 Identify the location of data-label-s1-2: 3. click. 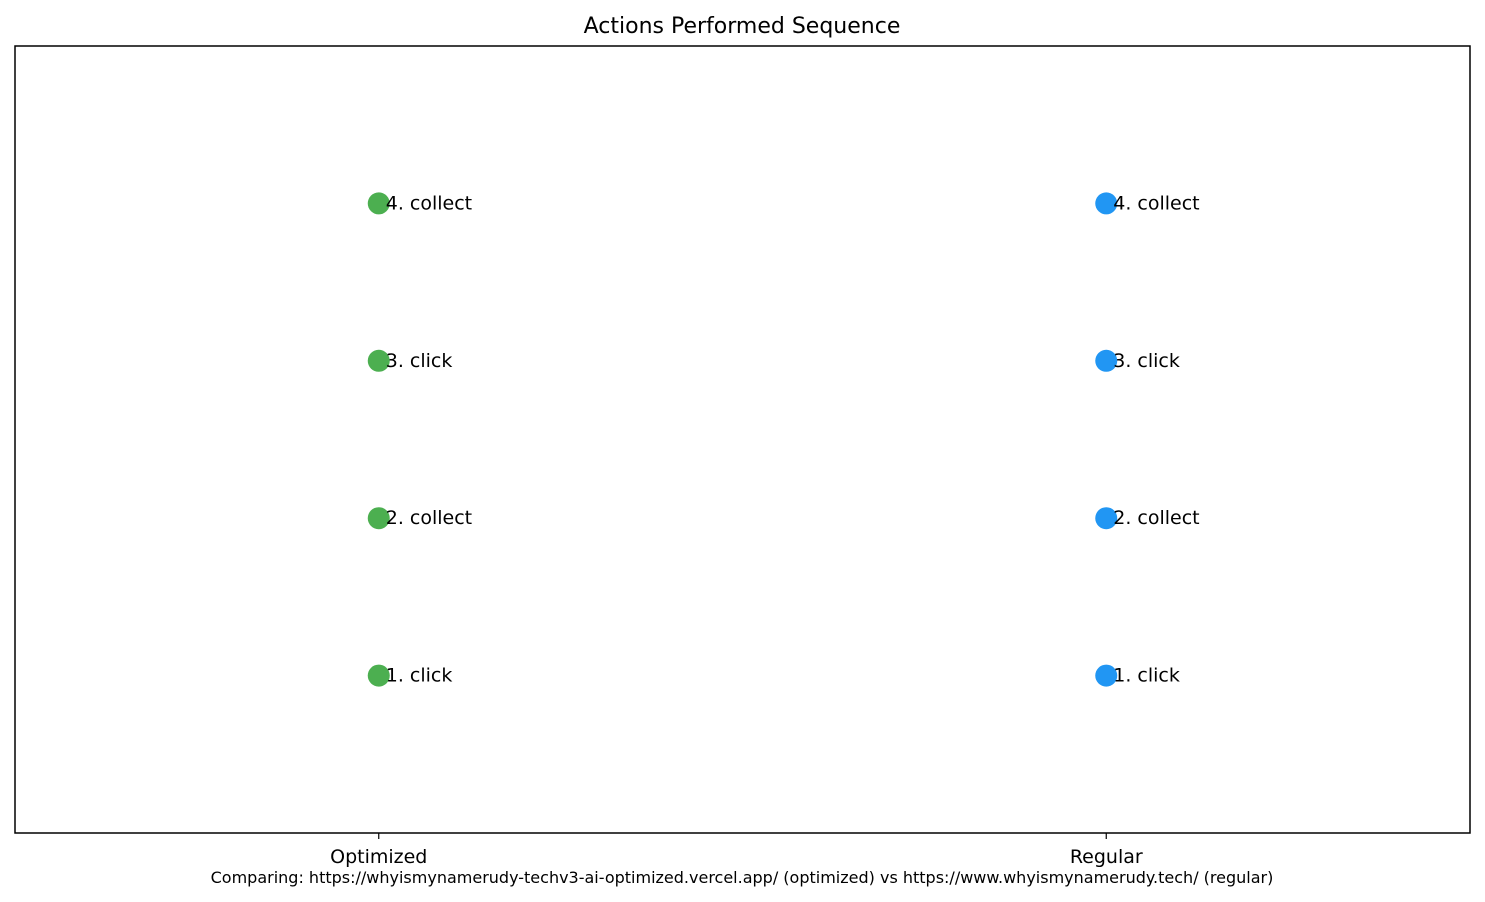
(1146, 361).